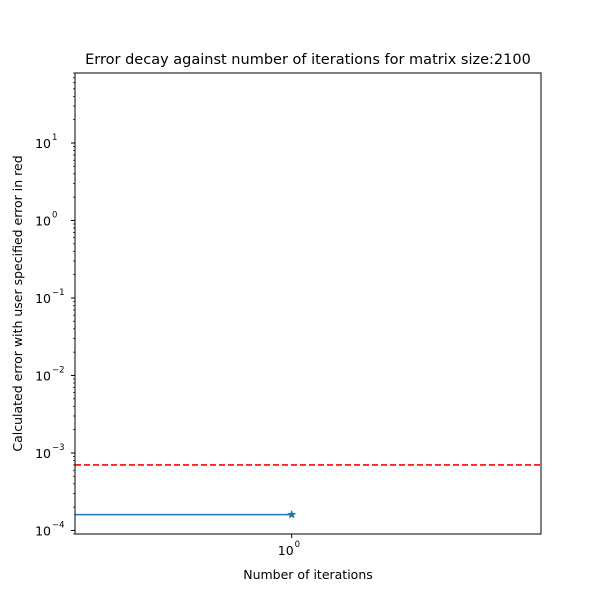  I want to click on y-tick-exponent-0: −4, so click(58, 525).